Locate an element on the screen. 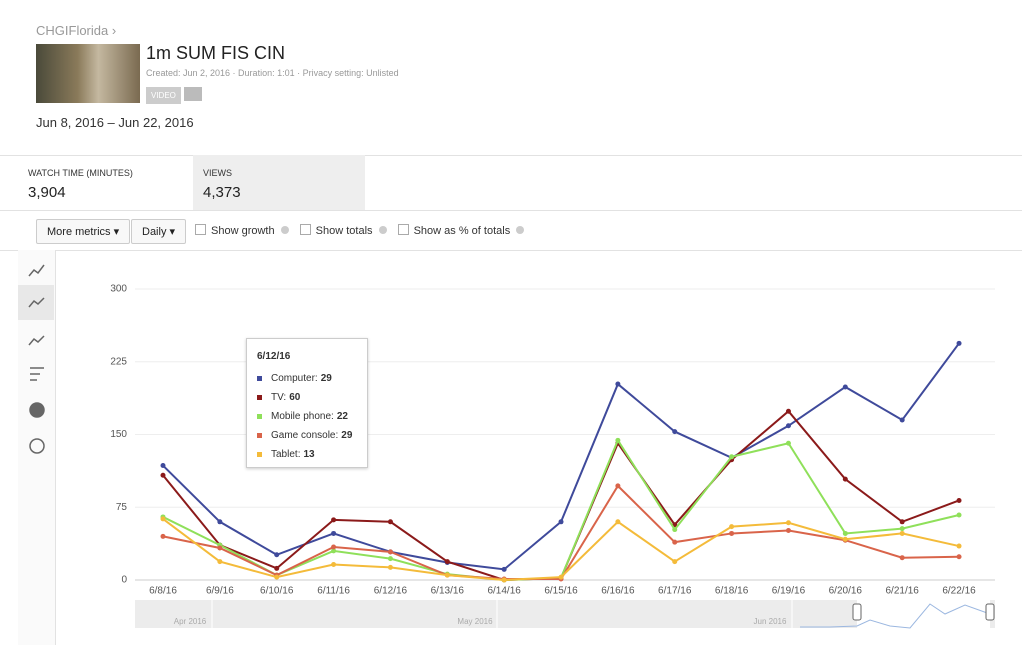 This screenshot has height=650, width=1022. y-tick-label: 150 is located at coordinates (118, 434).